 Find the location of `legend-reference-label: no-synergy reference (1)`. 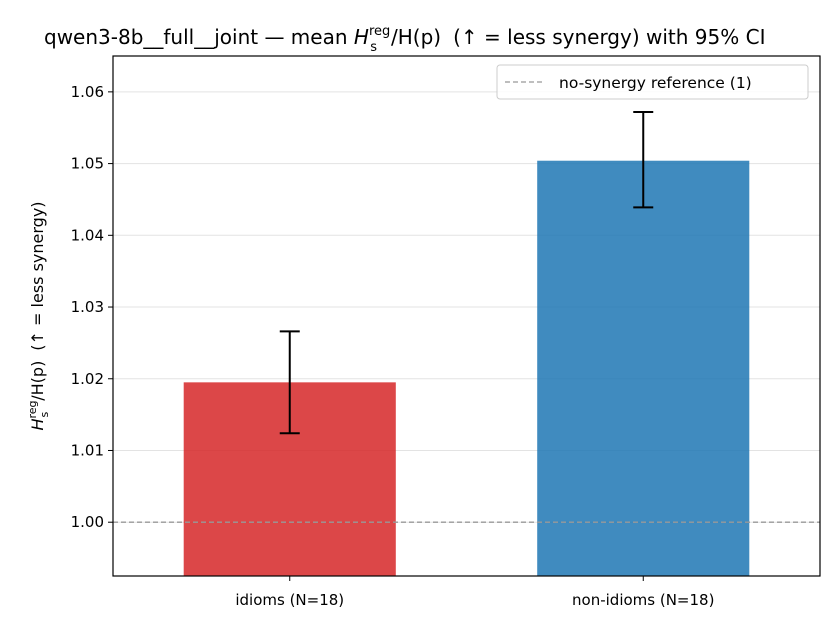

legend-reference-label: no-synergy reference (1) is located at coordinates (655, 83).